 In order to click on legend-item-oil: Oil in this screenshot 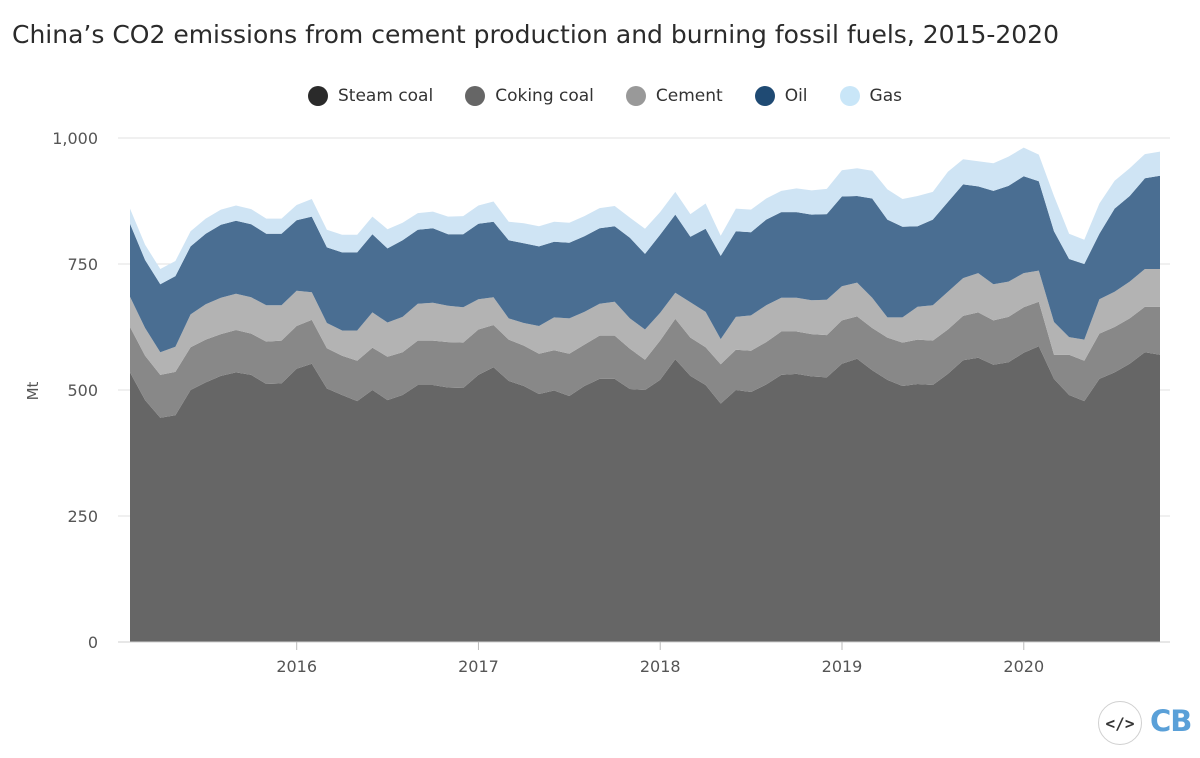, I will do `click(781, 96)`.